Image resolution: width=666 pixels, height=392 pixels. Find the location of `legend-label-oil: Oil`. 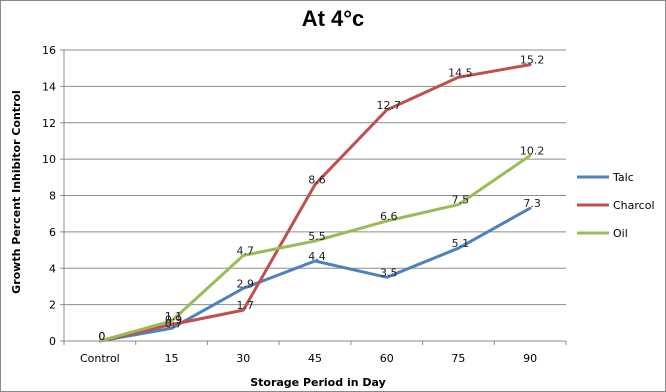

legend-label-oil: Oil is located at coordinates (620, 233).